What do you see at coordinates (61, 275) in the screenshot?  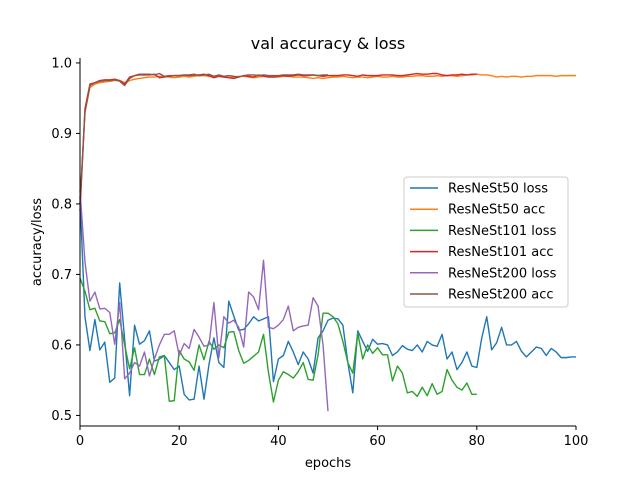 I see `y-tick-label: 0.7` at bounding box center [61, 275].